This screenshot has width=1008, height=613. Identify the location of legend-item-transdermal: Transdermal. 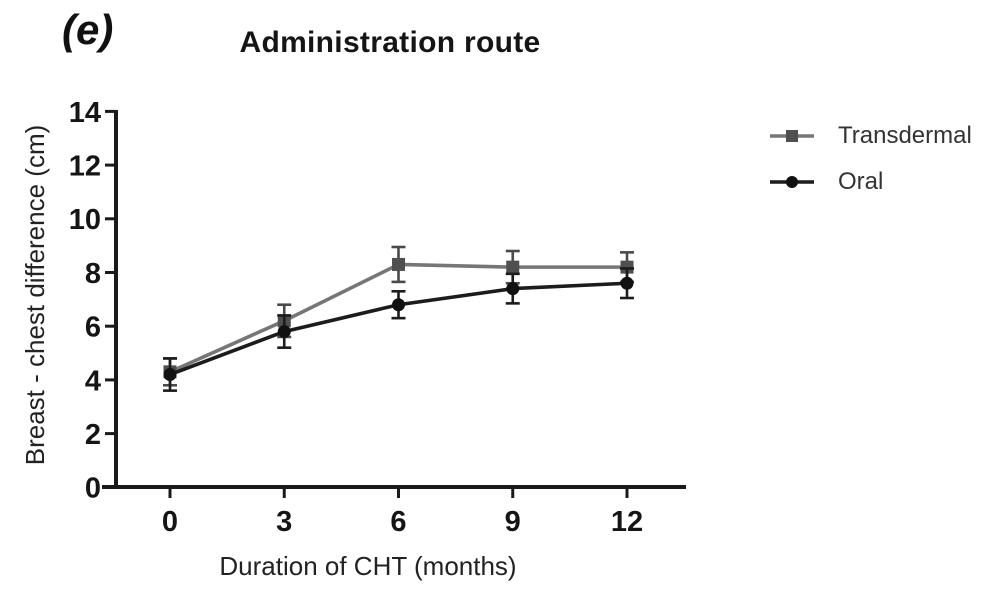
(871, 136).